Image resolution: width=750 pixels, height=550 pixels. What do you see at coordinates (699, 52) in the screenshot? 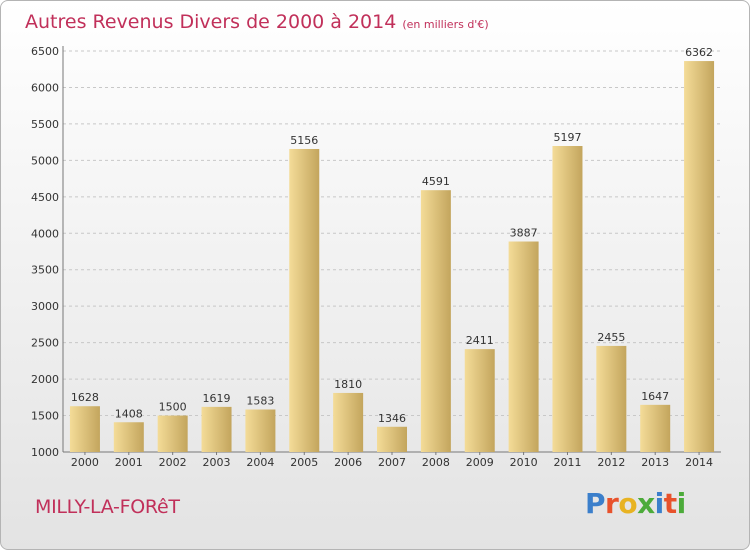
I see `bar-value-label: 6362` at bounding box center [699, 52].